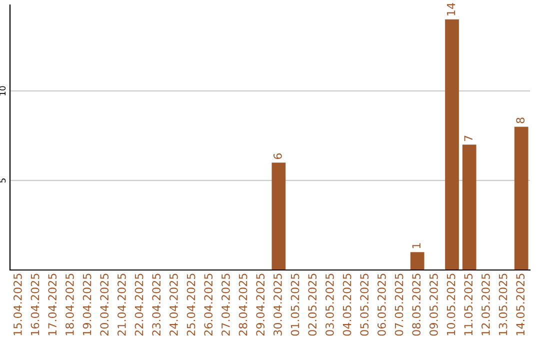  What do you see at coordinates (416, 245) in the screenshot?
I see `data-label: 1` at bounding box center [416, 245].